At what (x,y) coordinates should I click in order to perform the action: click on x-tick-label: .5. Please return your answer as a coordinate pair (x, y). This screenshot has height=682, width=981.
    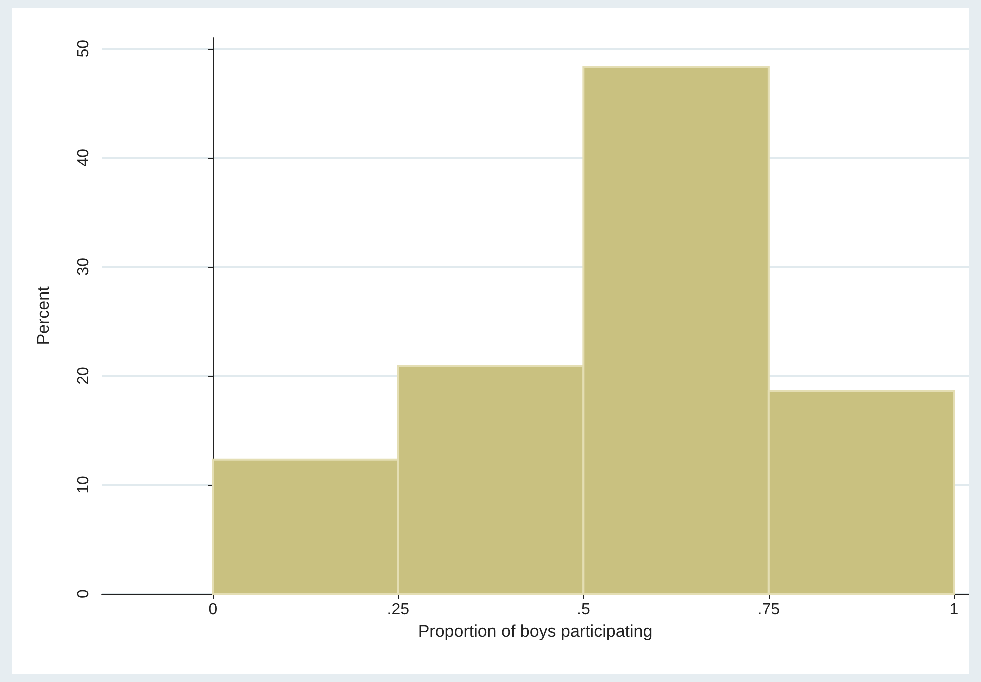
    Looking at the image, I should click on (583, 610).